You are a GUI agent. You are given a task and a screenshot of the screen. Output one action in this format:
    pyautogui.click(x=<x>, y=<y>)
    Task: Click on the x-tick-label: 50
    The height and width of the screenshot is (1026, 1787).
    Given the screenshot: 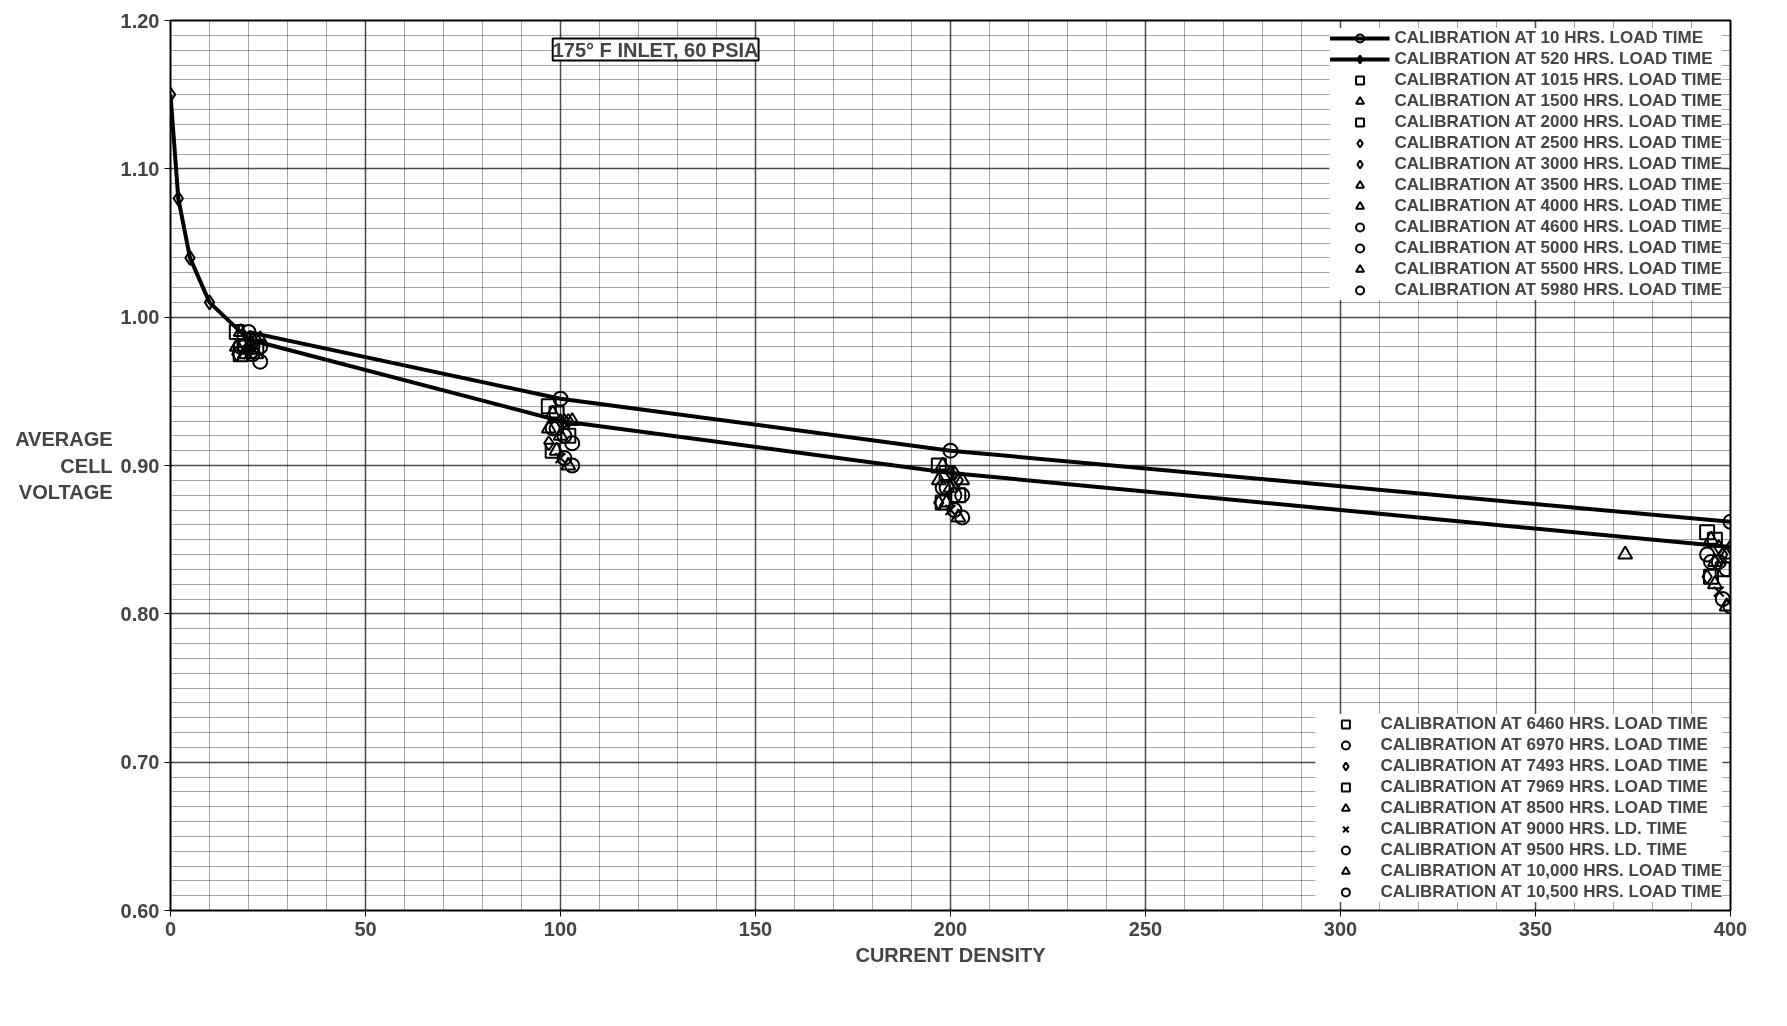 What is the action you would take?
    pyautogui.click(x=365, y=928)
    